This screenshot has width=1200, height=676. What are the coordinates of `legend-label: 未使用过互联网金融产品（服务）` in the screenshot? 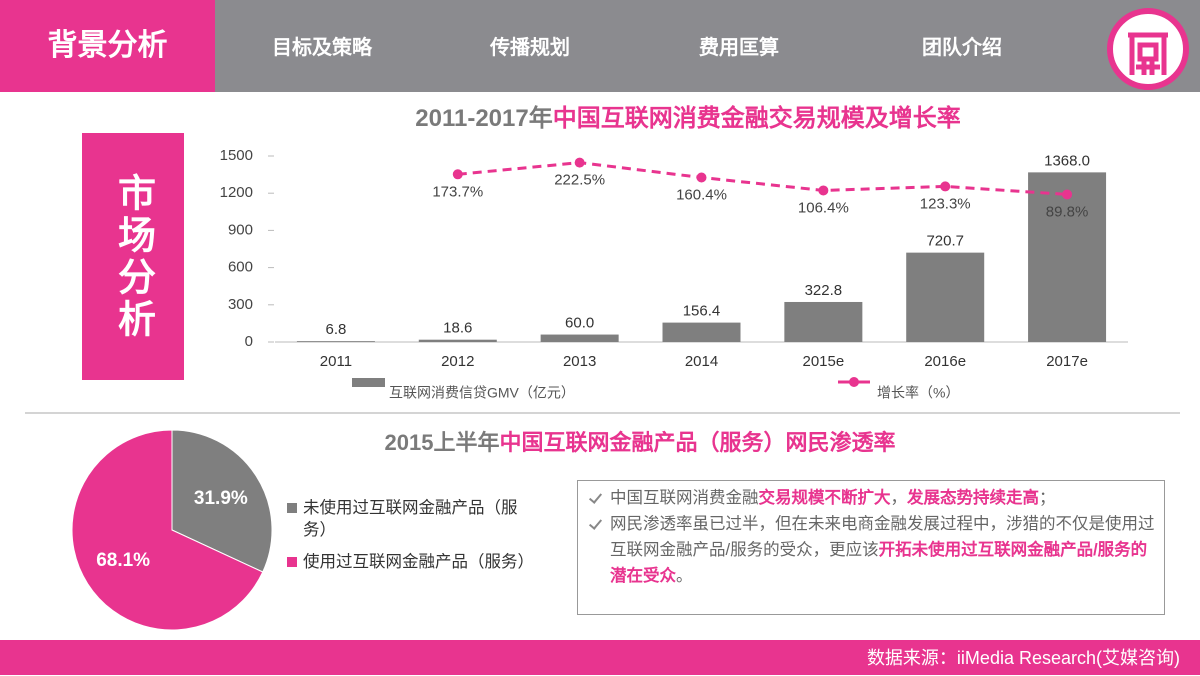 It's located at (410, 519).